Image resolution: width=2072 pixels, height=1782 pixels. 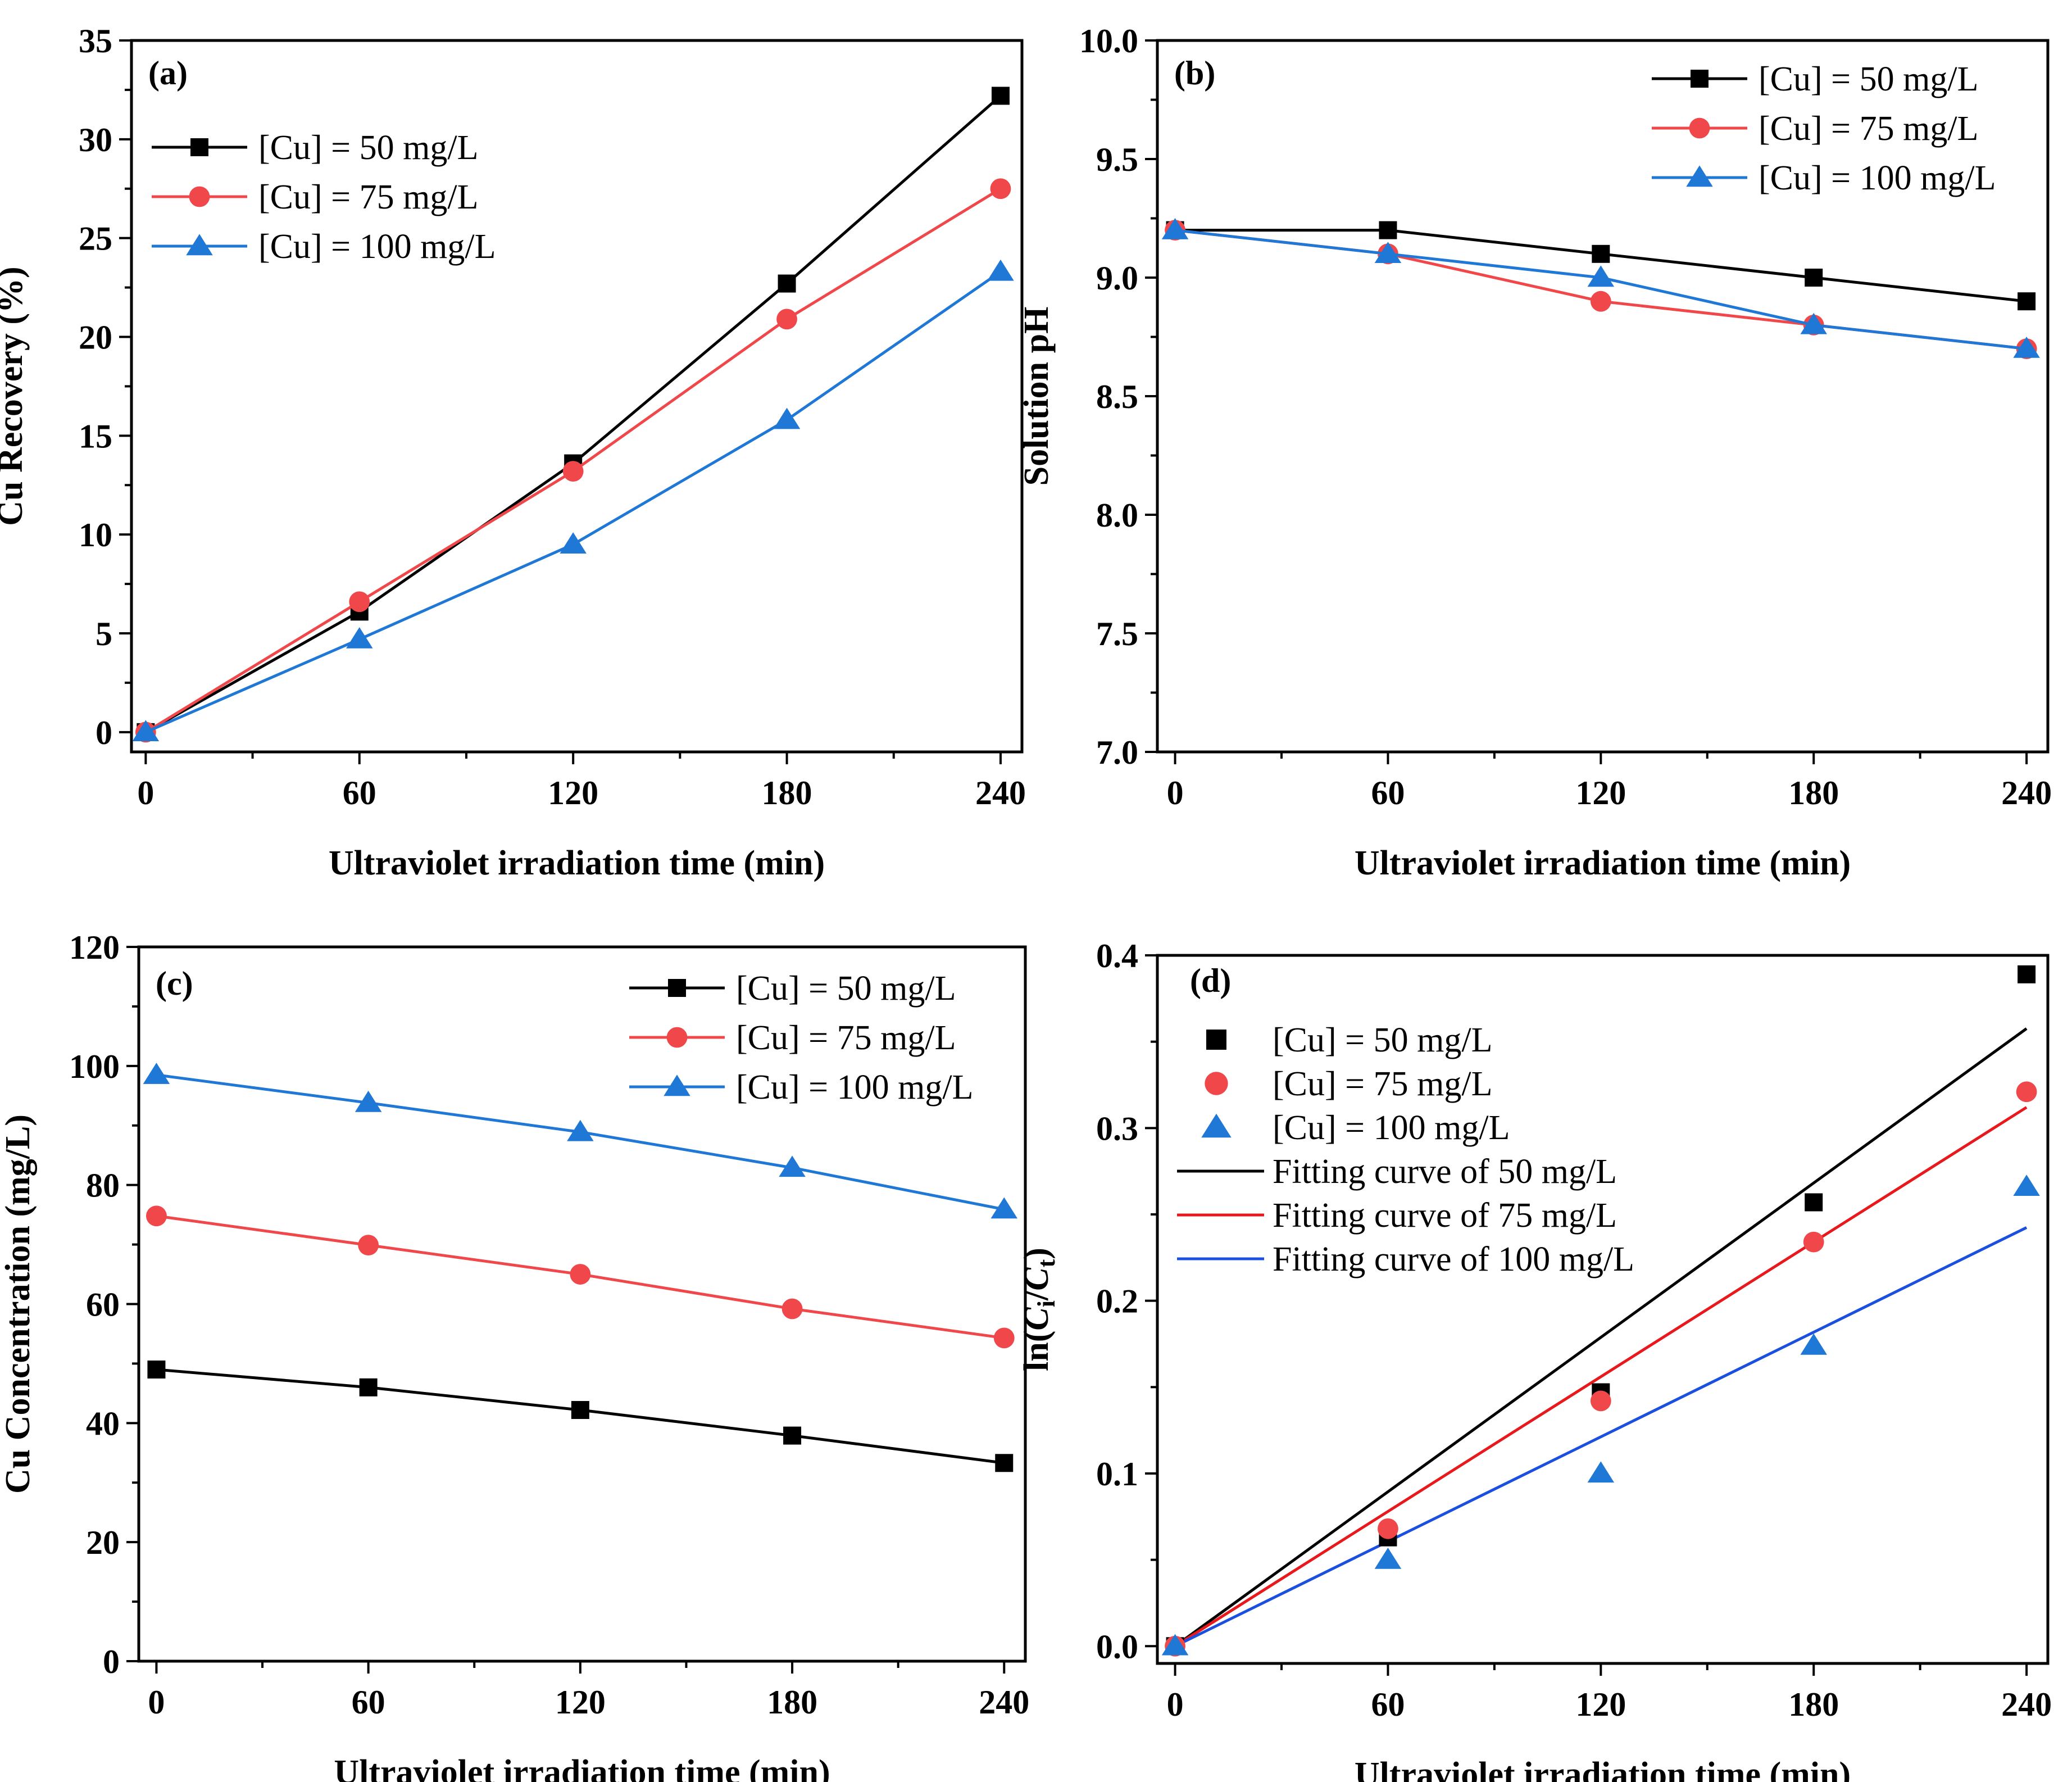 I want to click on y-tick-label: 9.0, so click(x=1117, y=278).